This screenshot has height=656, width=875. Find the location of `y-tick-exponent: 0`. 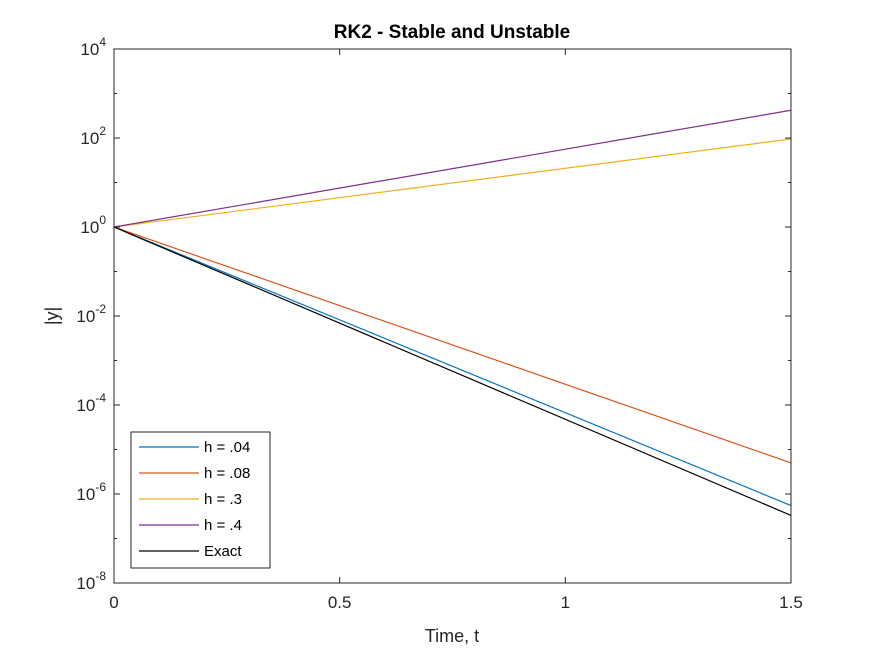

y-tick-exponent: 0 is located at coordinates (102, 220).